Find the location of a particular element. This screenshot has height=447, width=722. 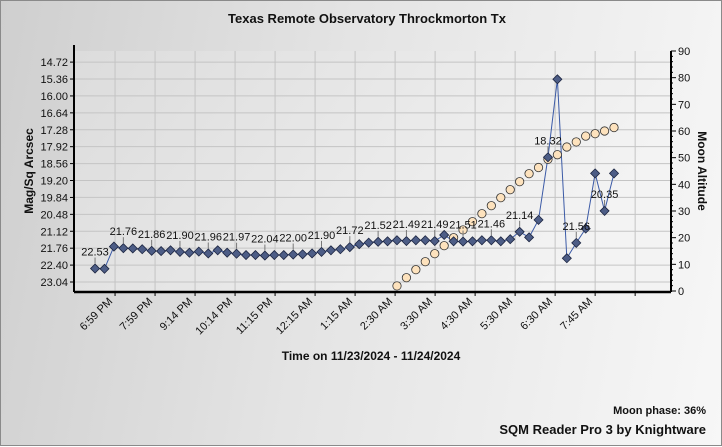

y2-tick-label: 20 is located at coordinates (684, 239).